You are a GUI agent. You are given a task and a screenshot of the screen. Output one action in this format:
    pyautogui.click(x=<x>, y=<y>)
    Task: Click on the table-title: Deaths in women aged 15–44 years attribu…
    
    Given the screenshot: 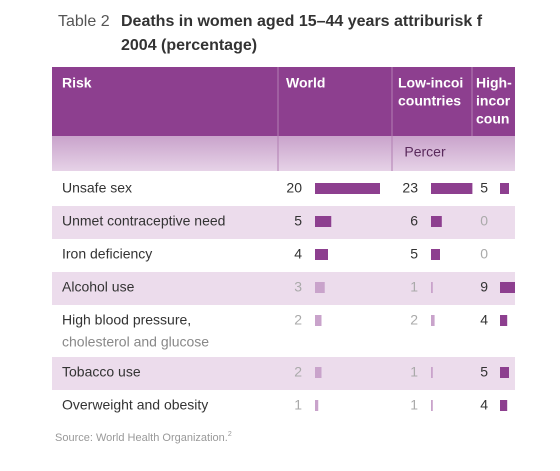 What is the action you would take?
    pyautogui.click(x=302, y=21)
    